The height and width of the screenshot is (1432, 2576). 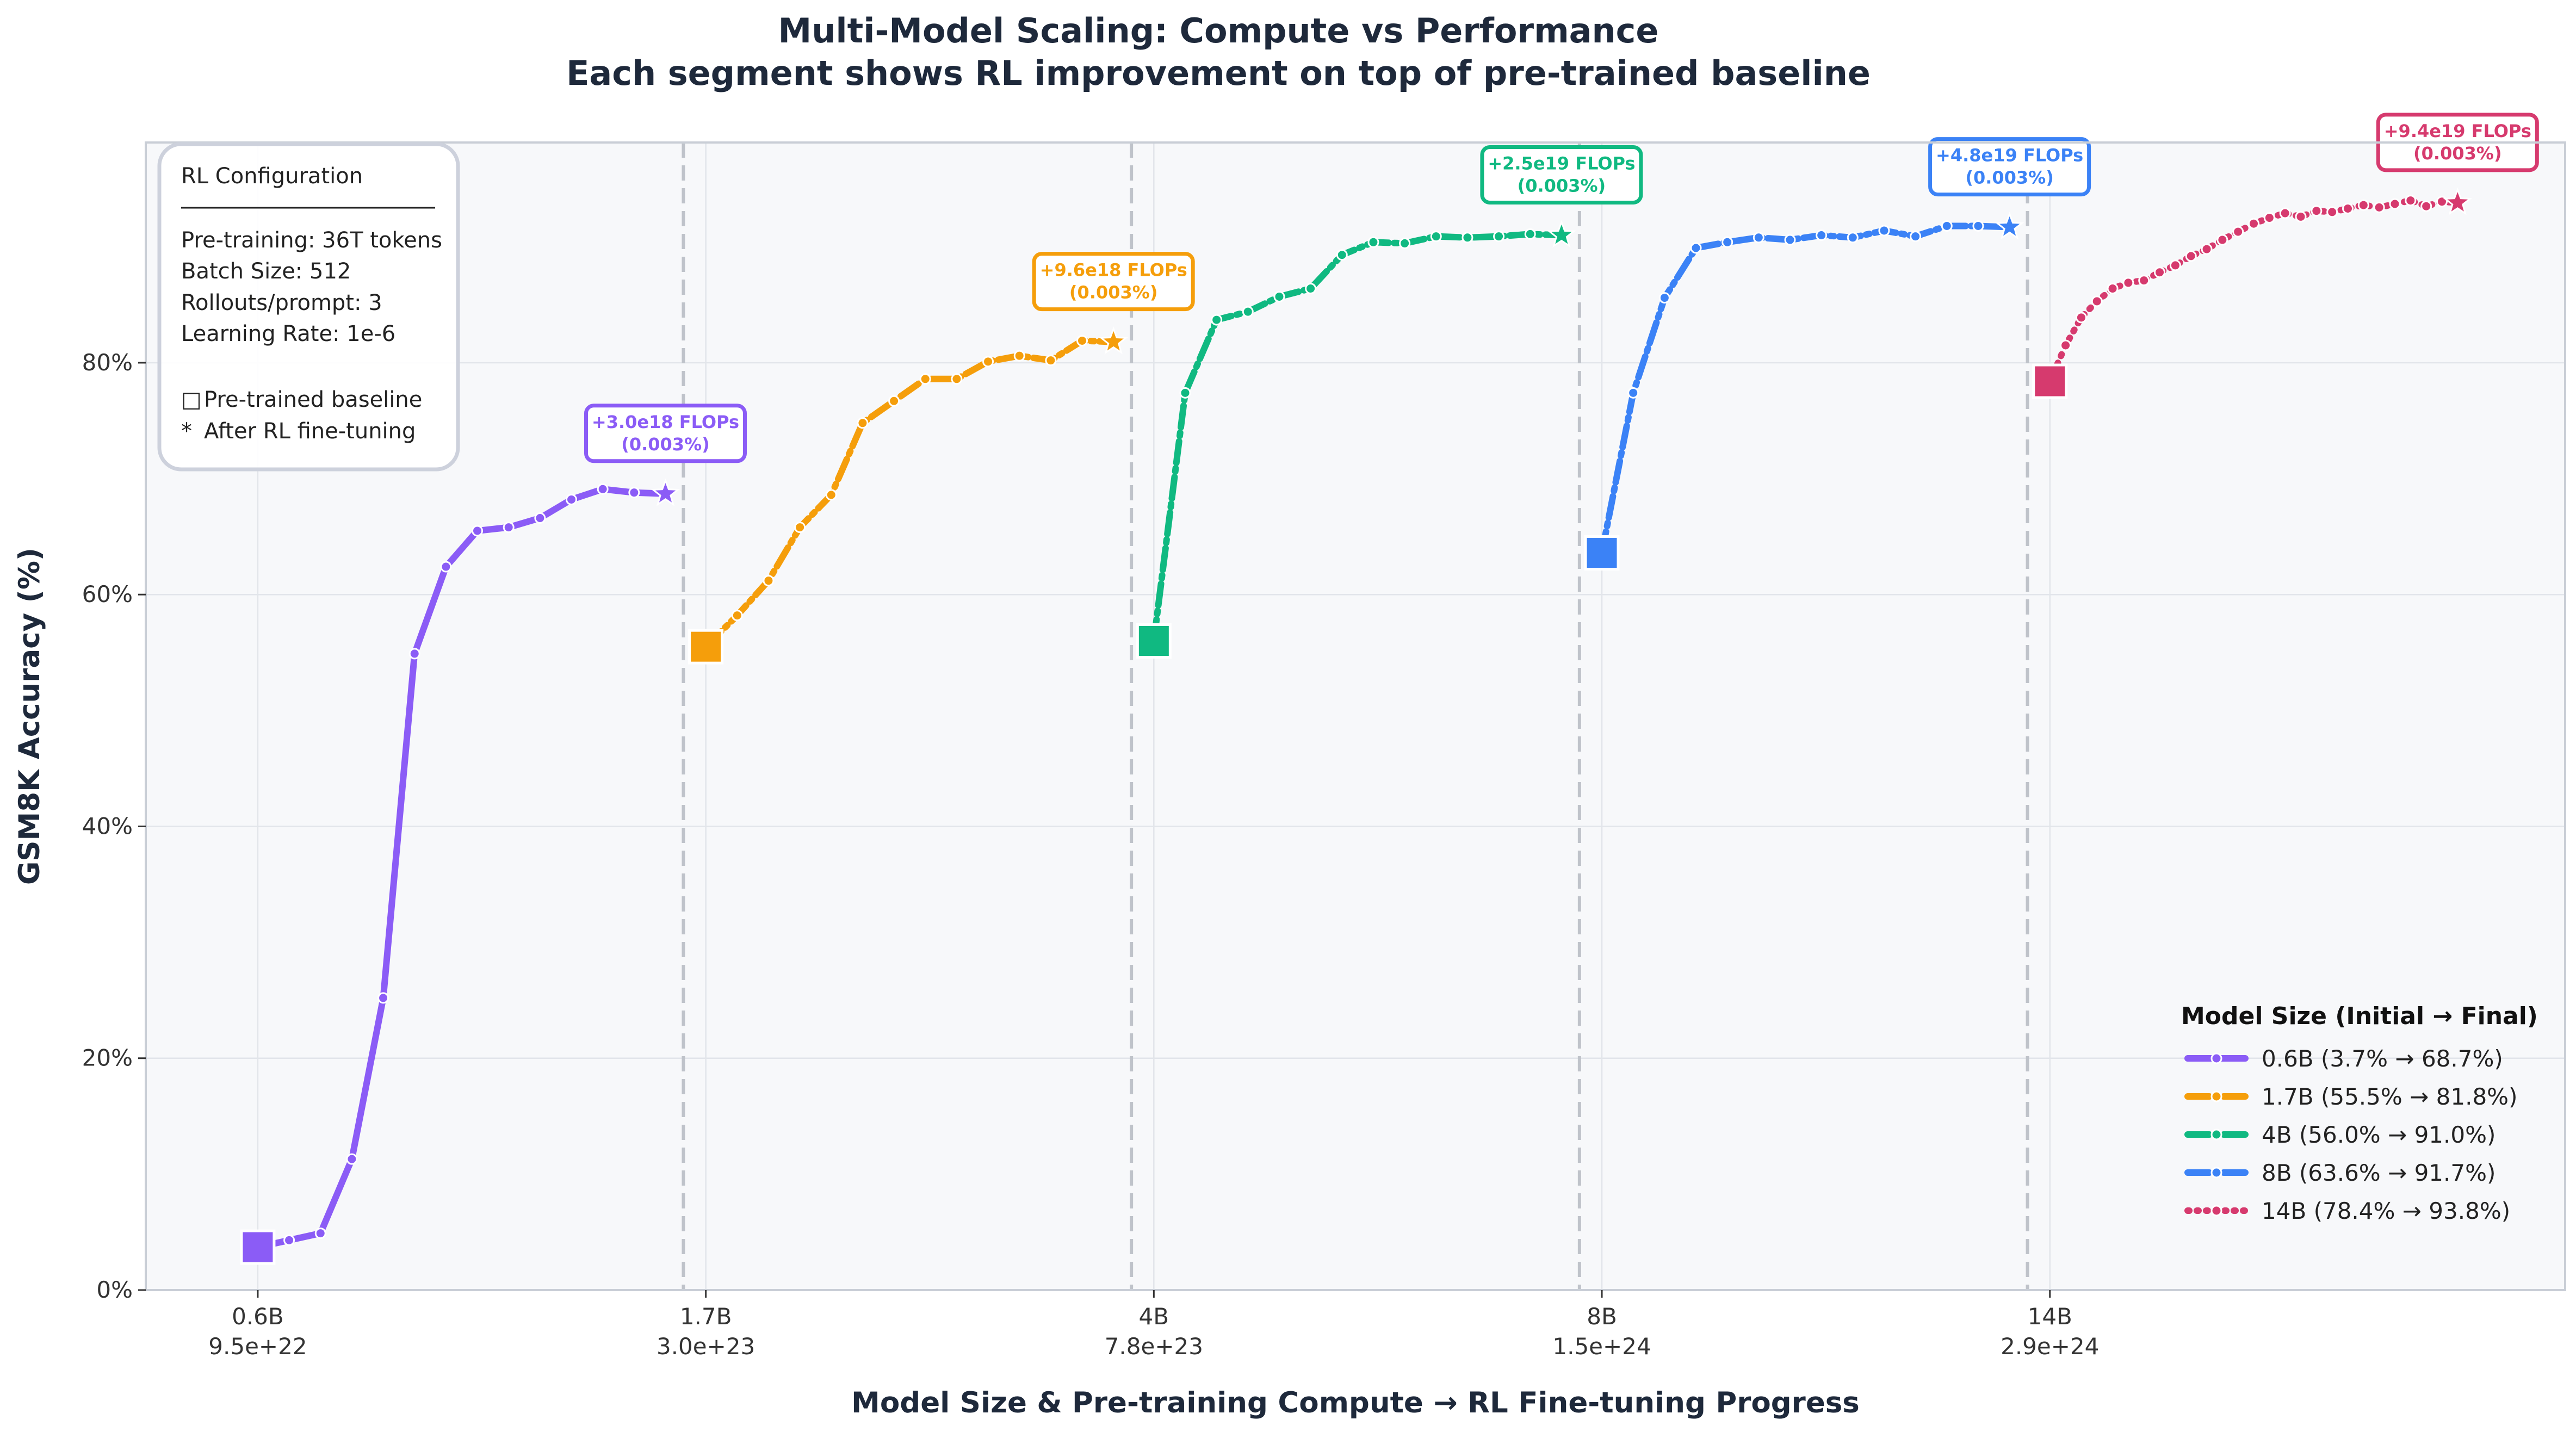 What do you see at coordinates (1562, 163) in the screenshot?
I see `flops-annotation-value: +2.5e19 FLOPs` at bounding box center [1562, 163].